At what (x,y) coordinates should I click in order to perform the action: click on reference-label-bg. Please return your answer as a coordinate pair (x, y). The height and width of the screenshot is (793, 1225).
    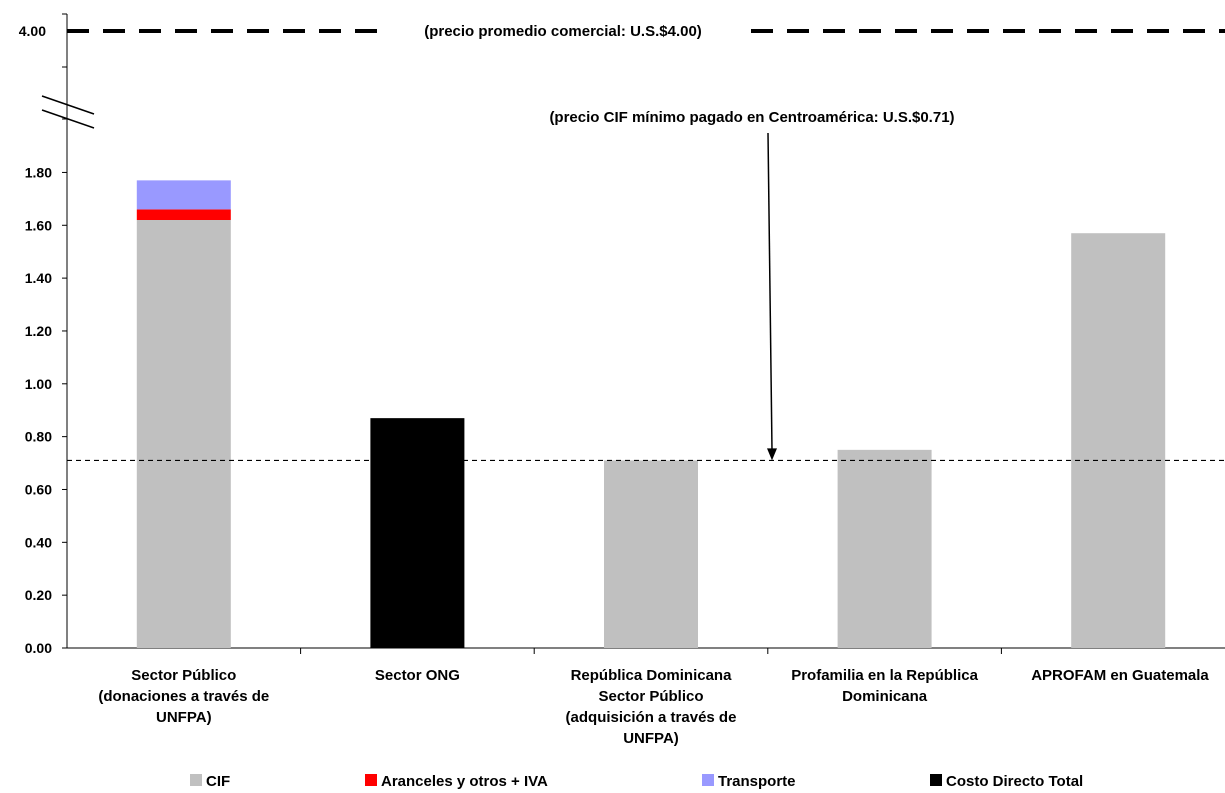
    Looking at the image, I should click on (563, 31).